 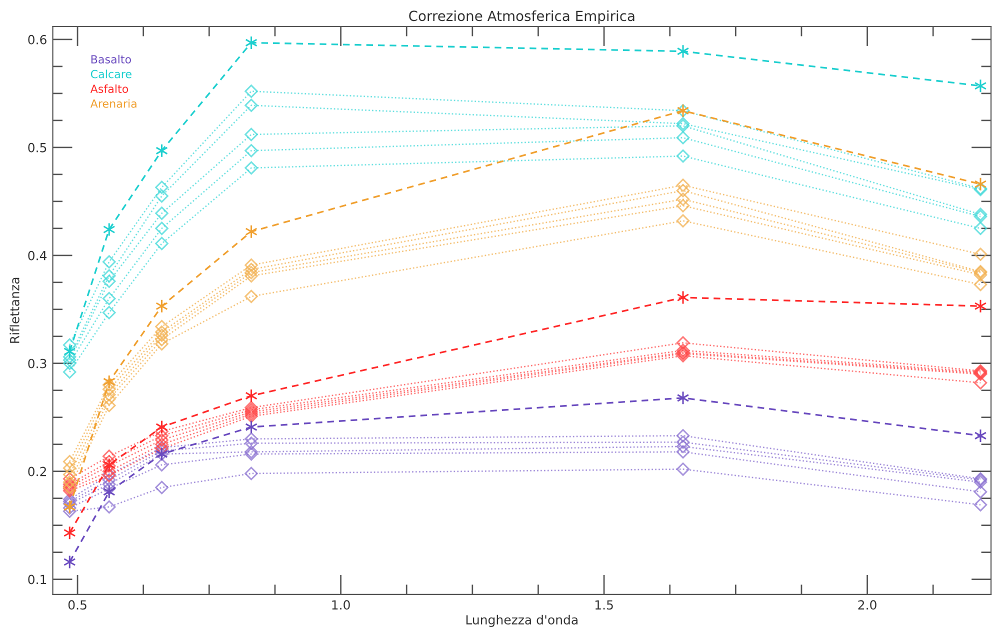 I want to click on text: Arenaria, so click(x=113, y=103).